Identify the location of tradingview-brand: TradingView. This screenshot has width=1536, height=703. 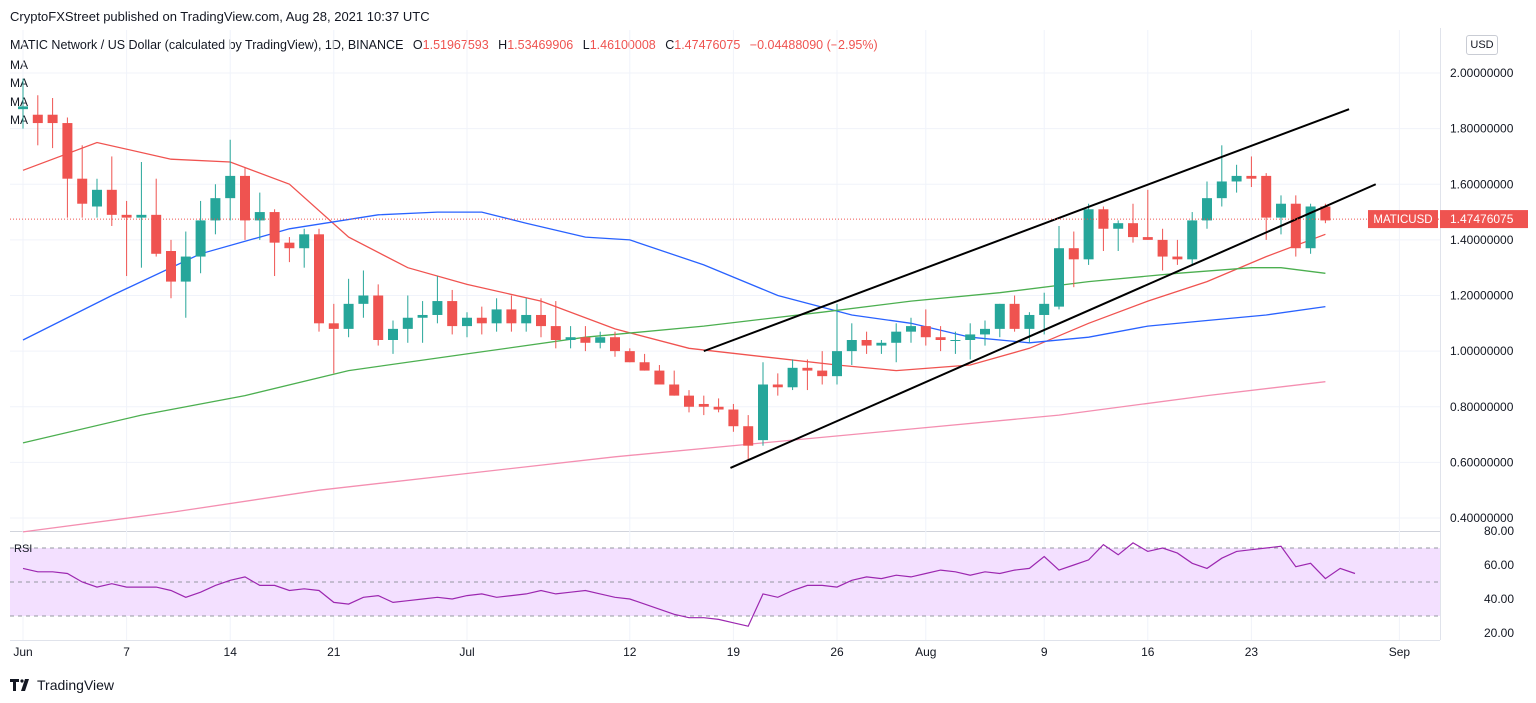
(62, 685).